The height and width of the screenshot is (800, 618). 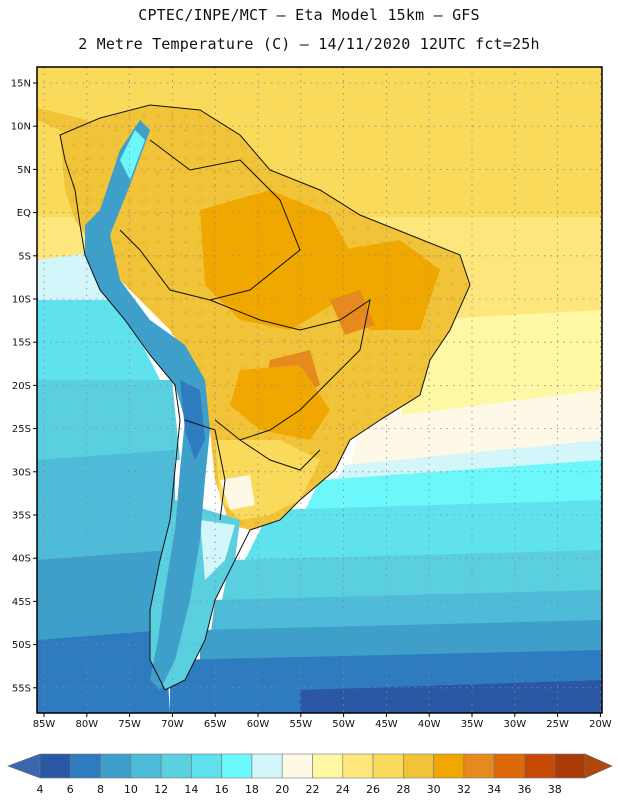 I want to click on legend-label: 24, so click(x=343, y=789).